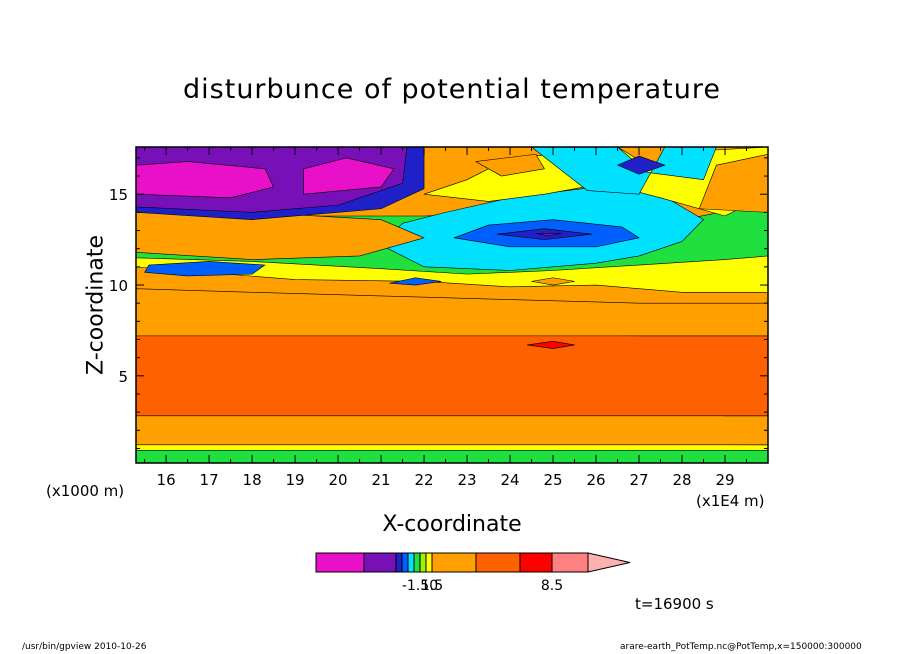  What do you see at coordinates (84, 647) in the screenshot?
I see `footer-command: /usr/bin/gpview 2010-10-26` at bounding box center [84, 647].